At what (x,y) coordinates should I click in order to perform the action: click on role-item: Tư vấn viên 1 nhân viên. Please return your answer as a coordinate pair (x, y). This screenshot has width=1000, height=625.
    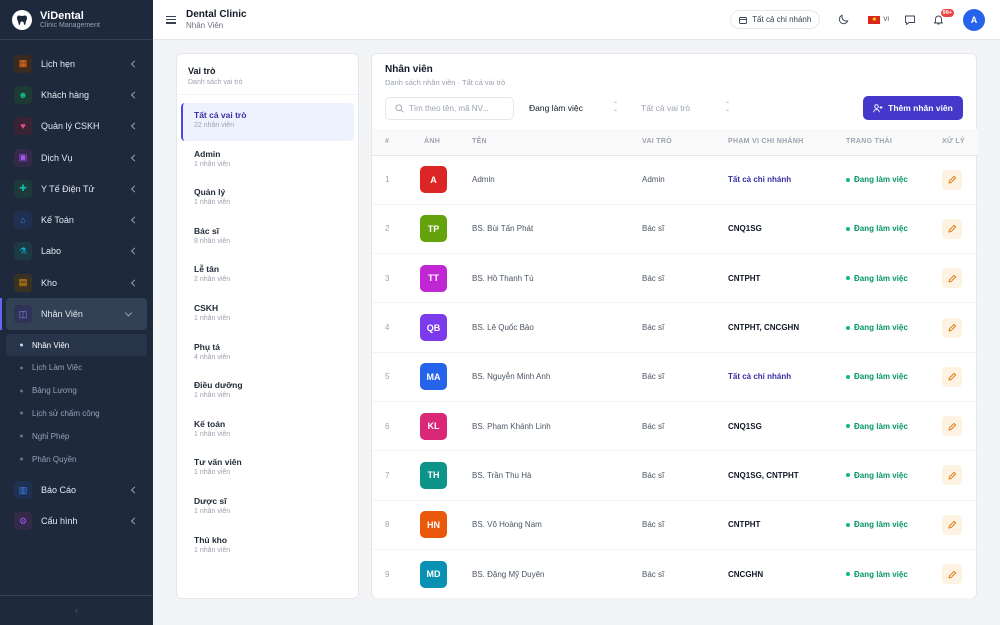
    Looking at the image, I should click on (267, 469).